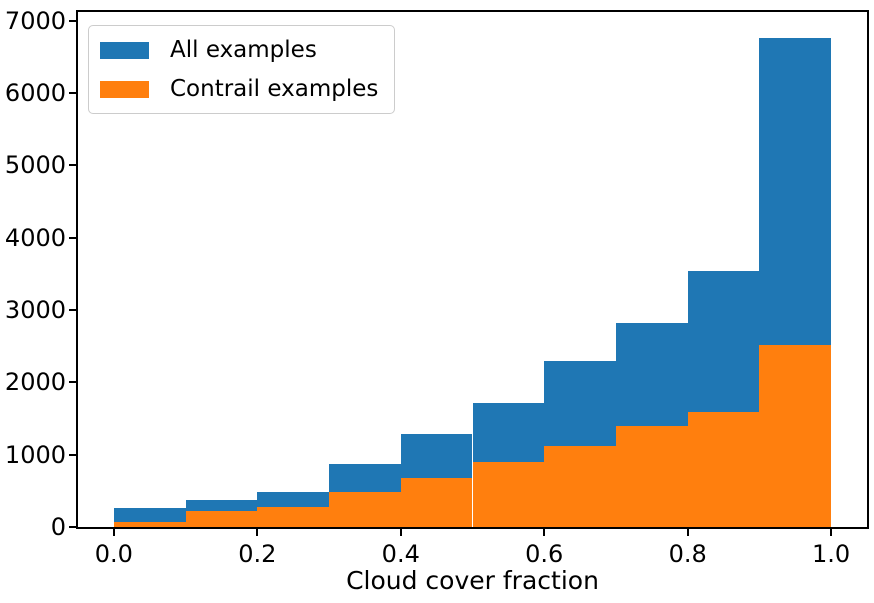 The height and width of the screenshot is (603, 874). Describe the element at coordinates (687, 531) in the screenshot. I see `x-tick-mark-0.8` at that location.